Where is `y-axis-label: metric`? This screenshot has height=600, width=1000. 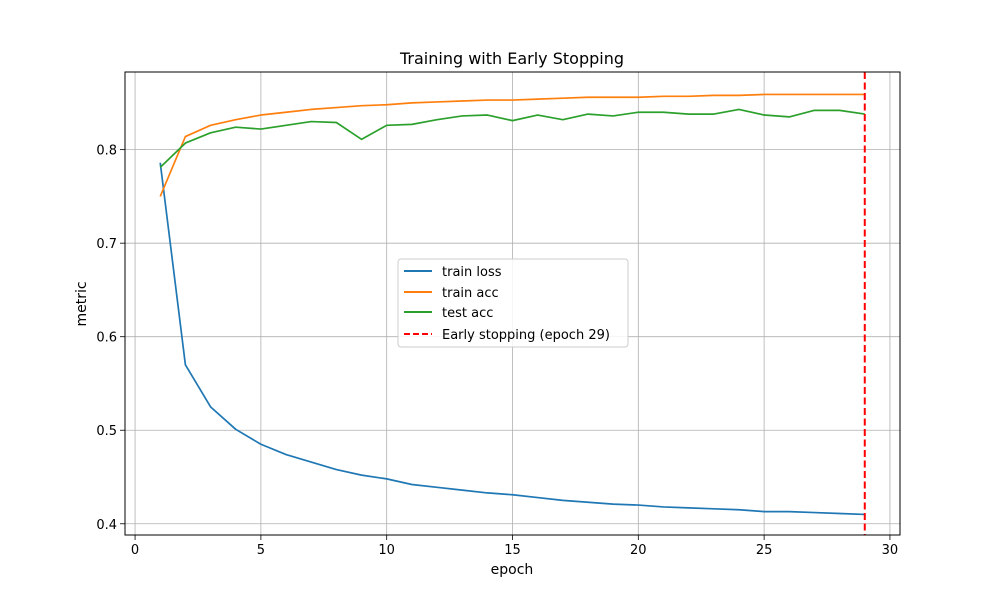 y-axis-label: metric is located at coordinates (82, 303).